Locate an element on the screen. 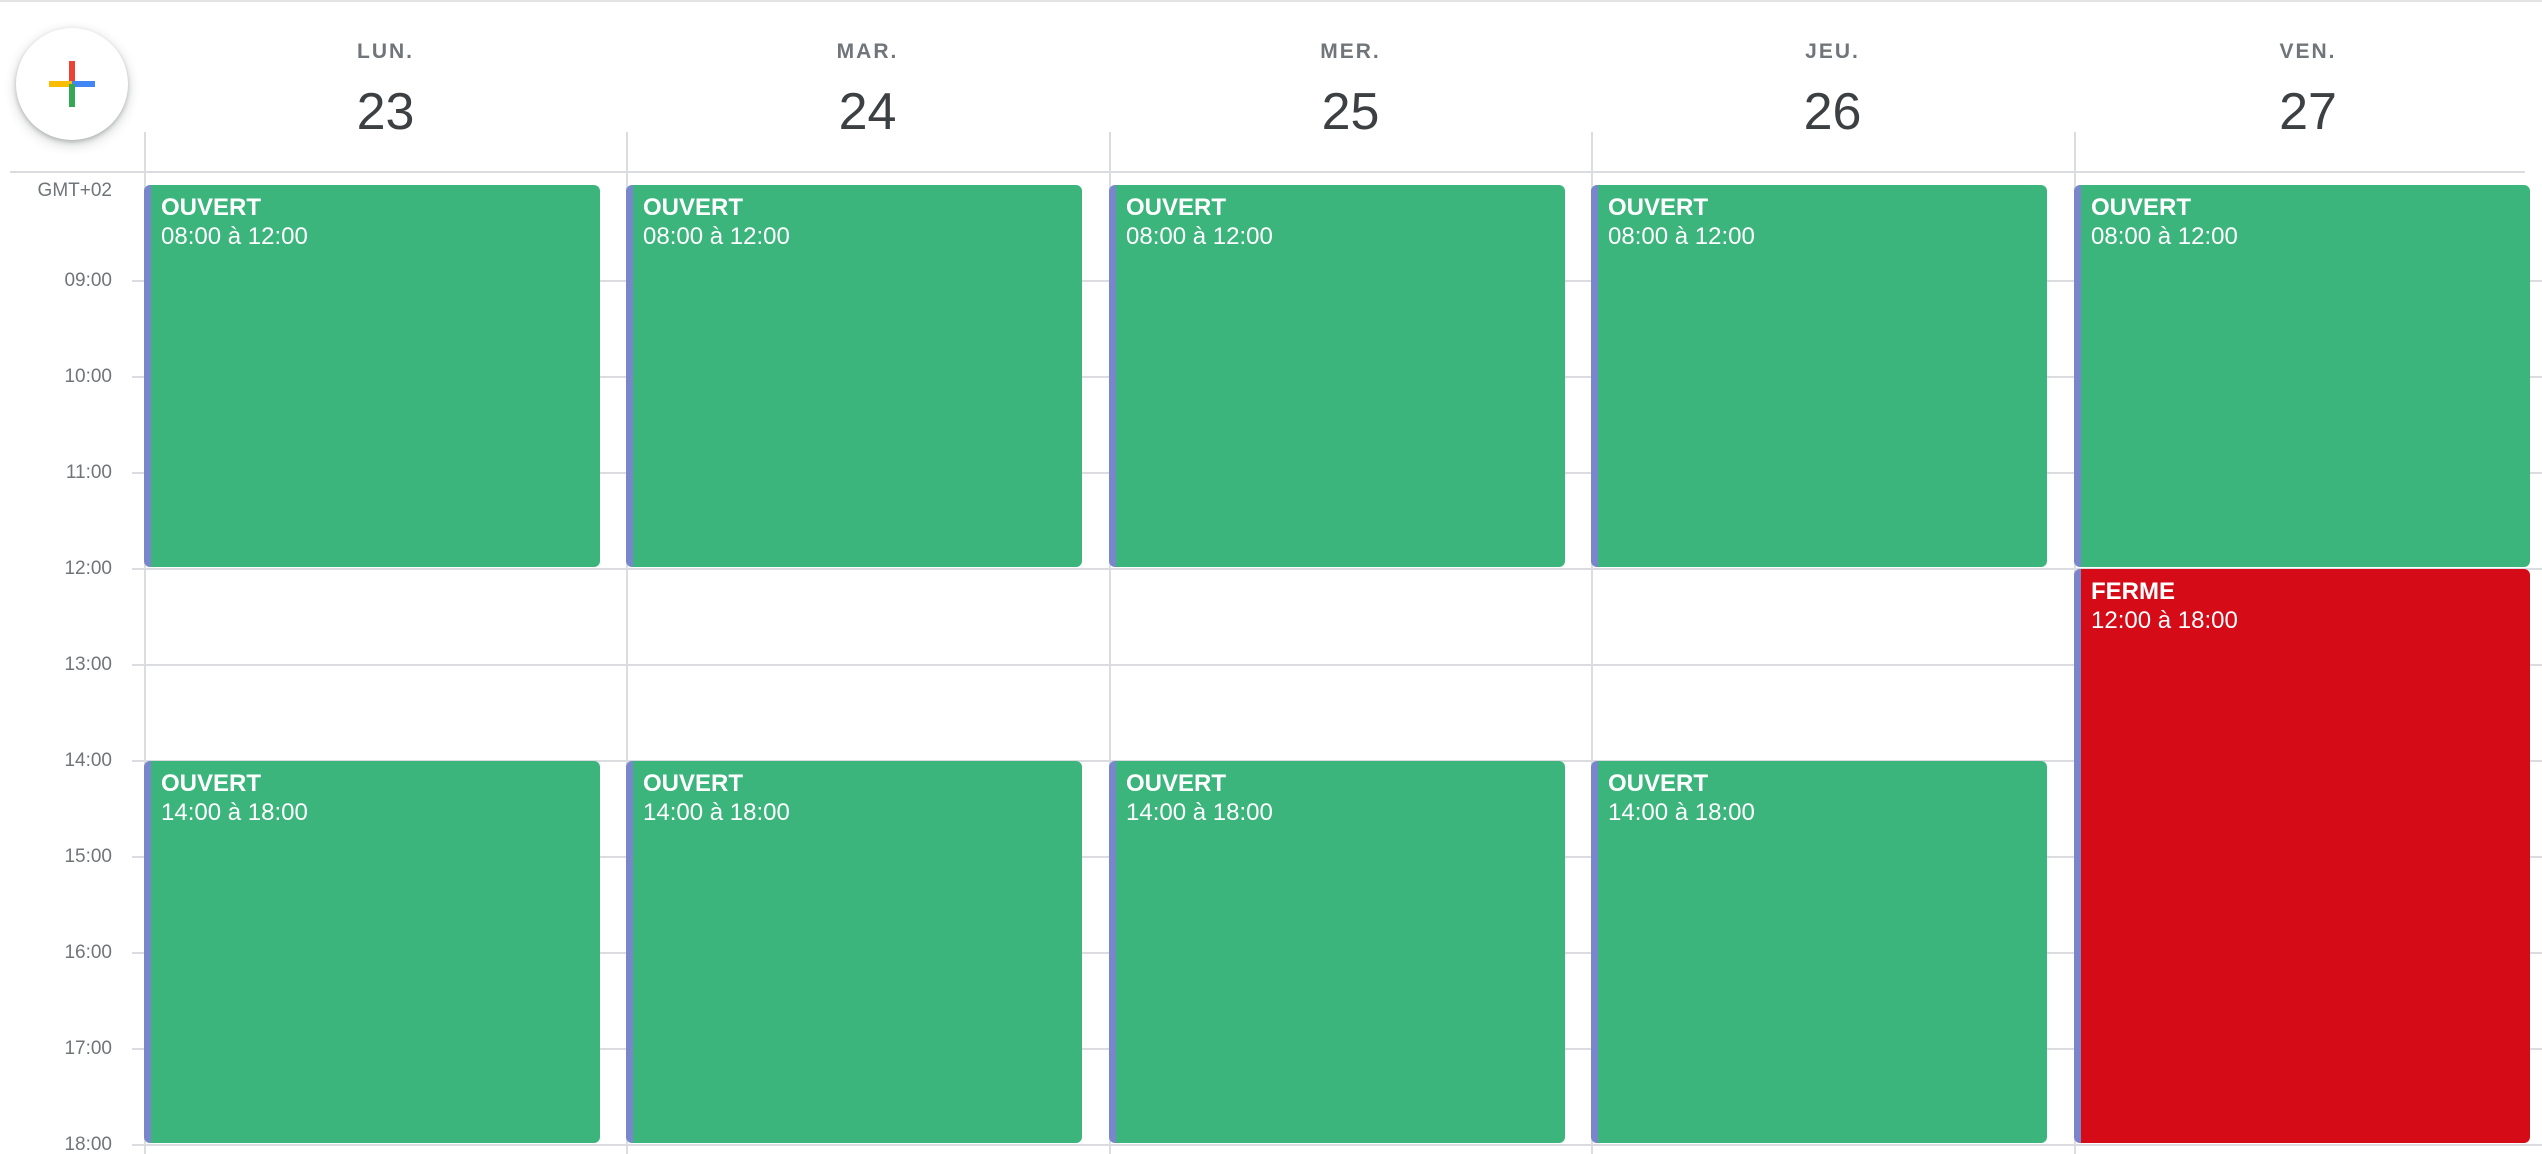 This screenshot has height=1154, width=2542. hour-label: 09:00 is located at coordinates (88, 280).